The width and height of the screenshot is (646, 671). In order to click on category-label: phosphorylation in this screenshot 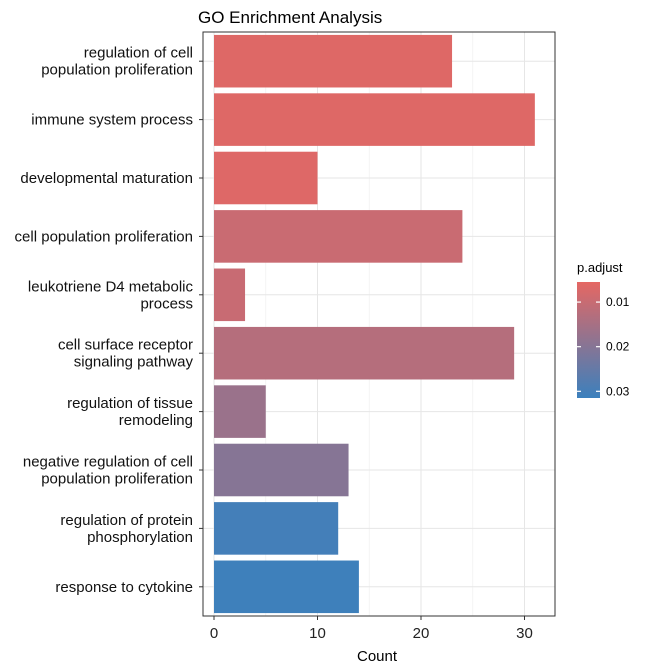, I will do `click(140, 537)`.